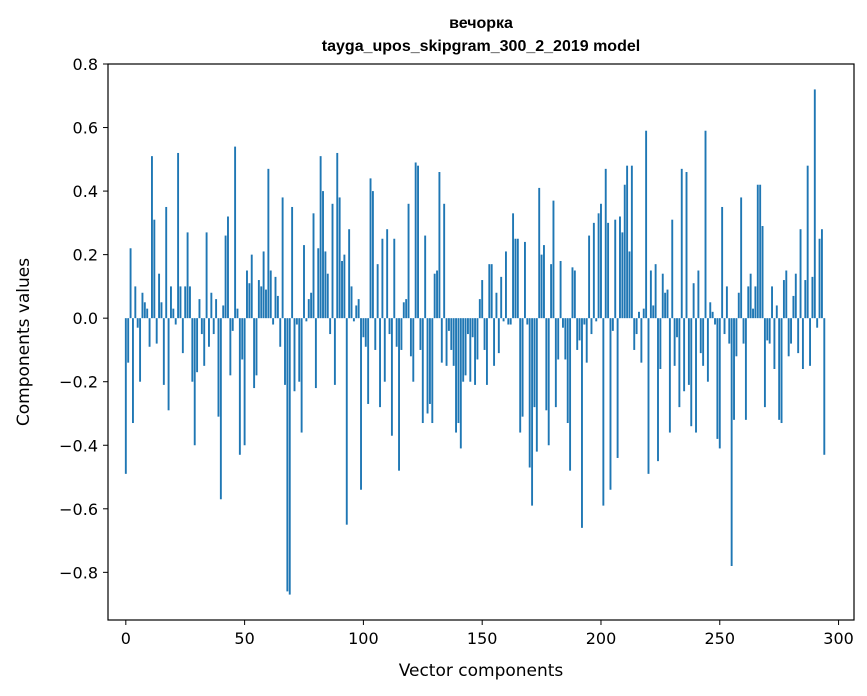 This screenshot has width=867, height=696. Describe the element at coordinates (481, 23) in the screenshot. I see `chart-title: вечорка` at that location.